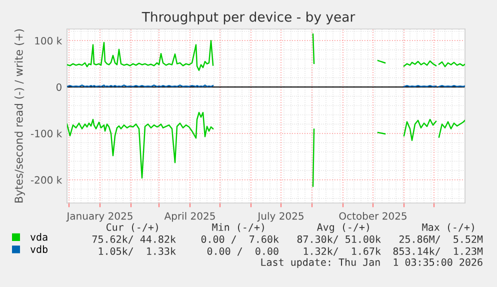 The height and width of the screenshot is (287, 497). Describe the element at coordinates (99, 217) in the screenshot. I see `x-tick-label: January 2025` at that location.